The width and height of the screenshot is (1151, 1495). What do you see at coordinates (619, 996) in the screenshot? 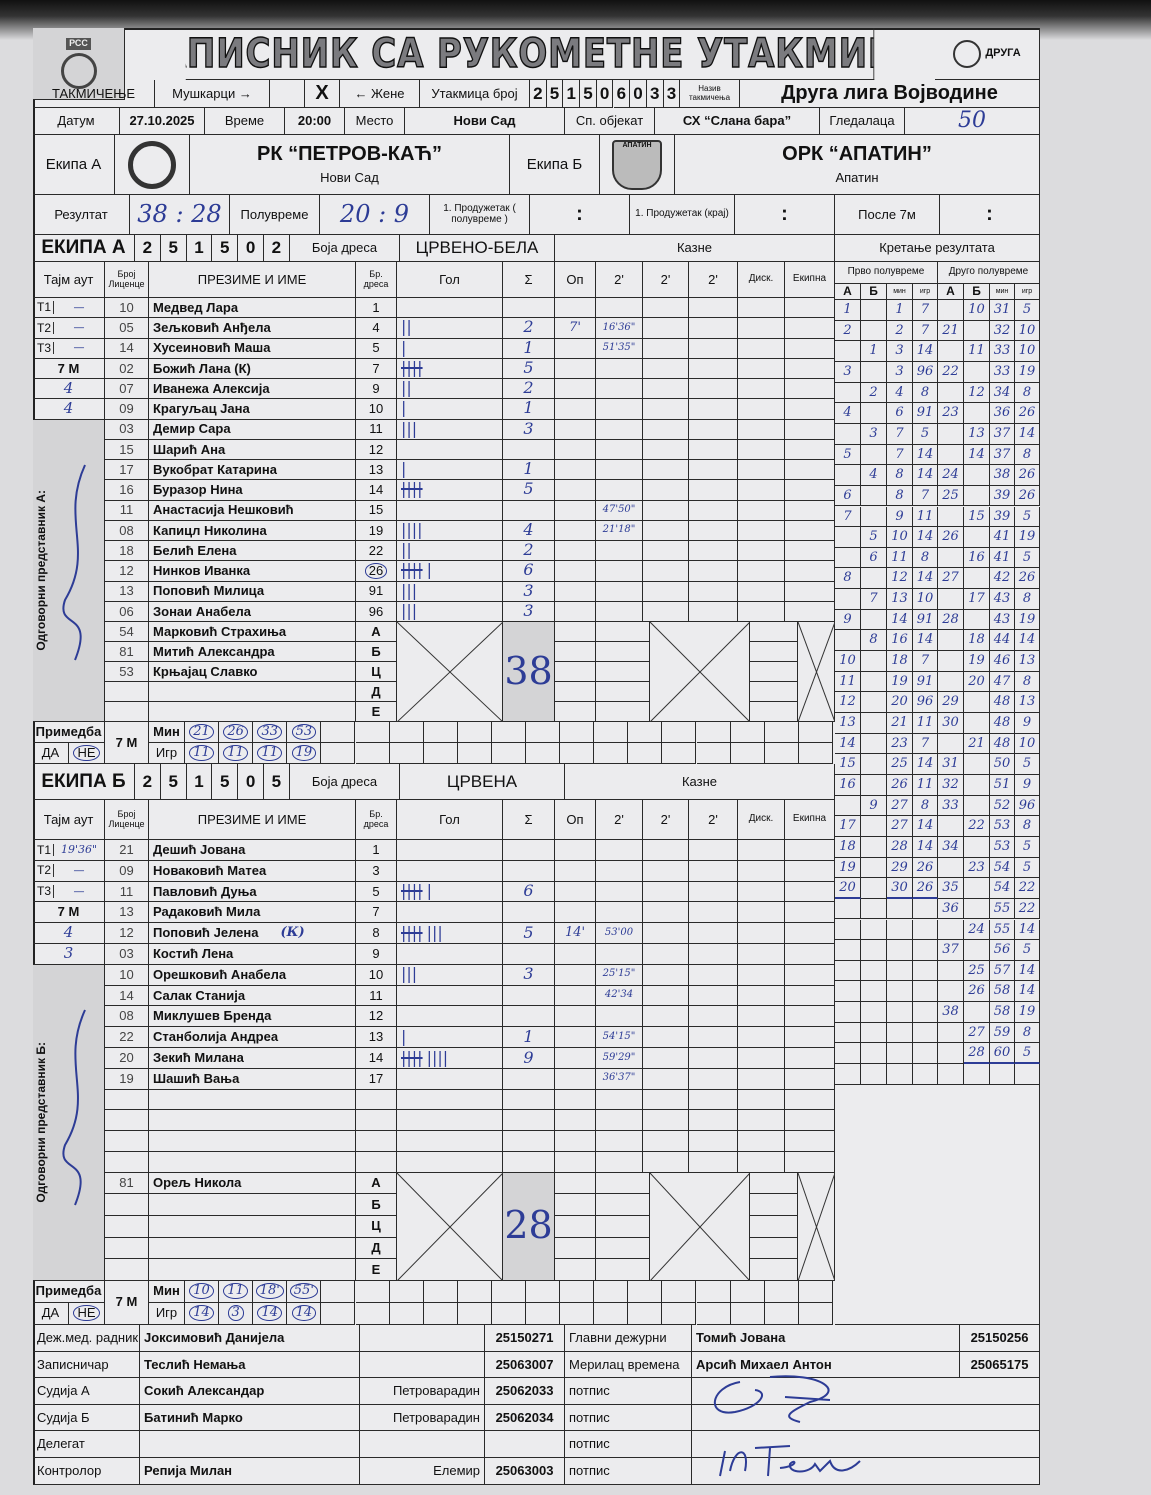
I see `player-suspension: 42'34` at bounding box center [619, 996].